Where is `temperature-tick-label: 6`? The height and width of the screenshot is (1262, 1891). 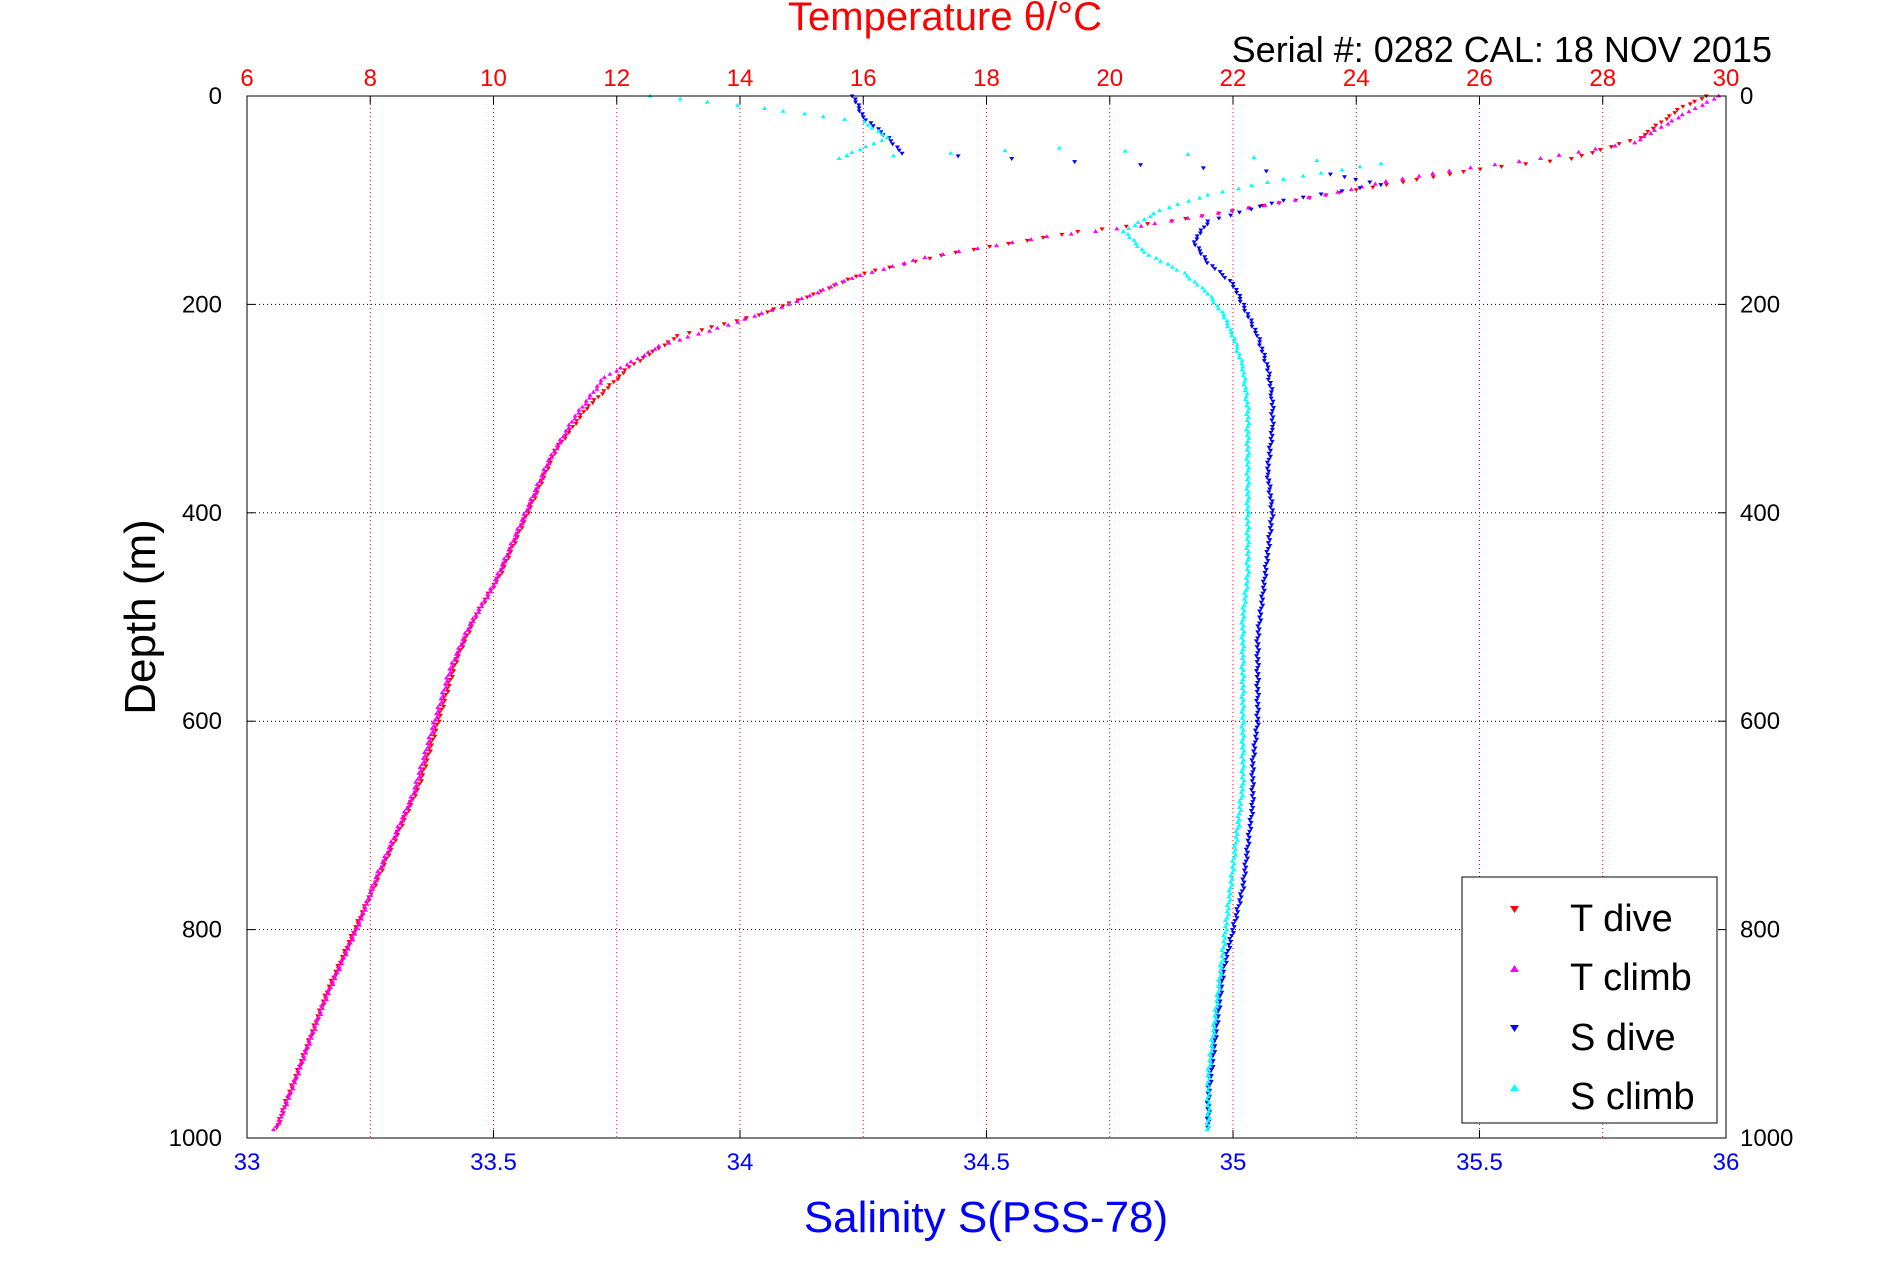 temperature-tick-label: 6 is located at coordinates (246, 78).